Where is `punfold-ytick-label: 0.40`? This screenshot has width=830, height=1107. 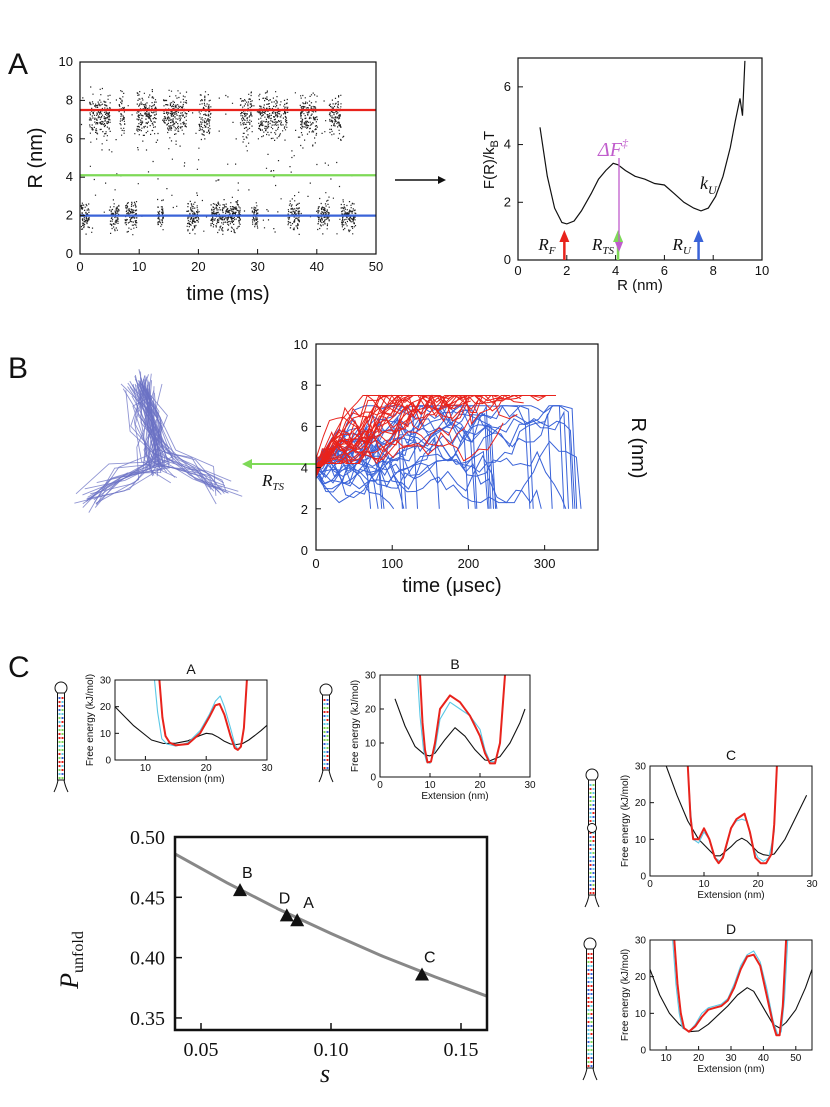 punfold-ytick-label: 0.40 is located at coordinates (147, 959).